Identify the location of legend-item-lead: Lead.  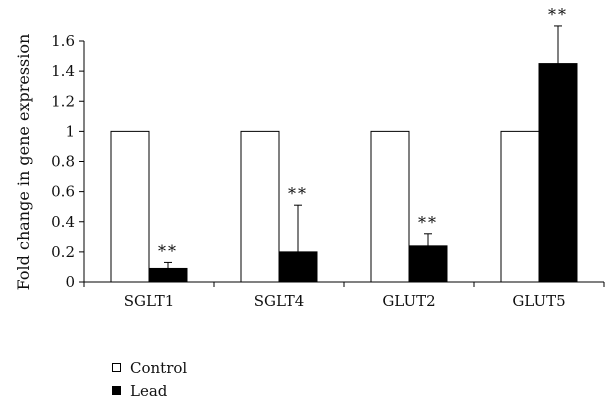
(149, 390).